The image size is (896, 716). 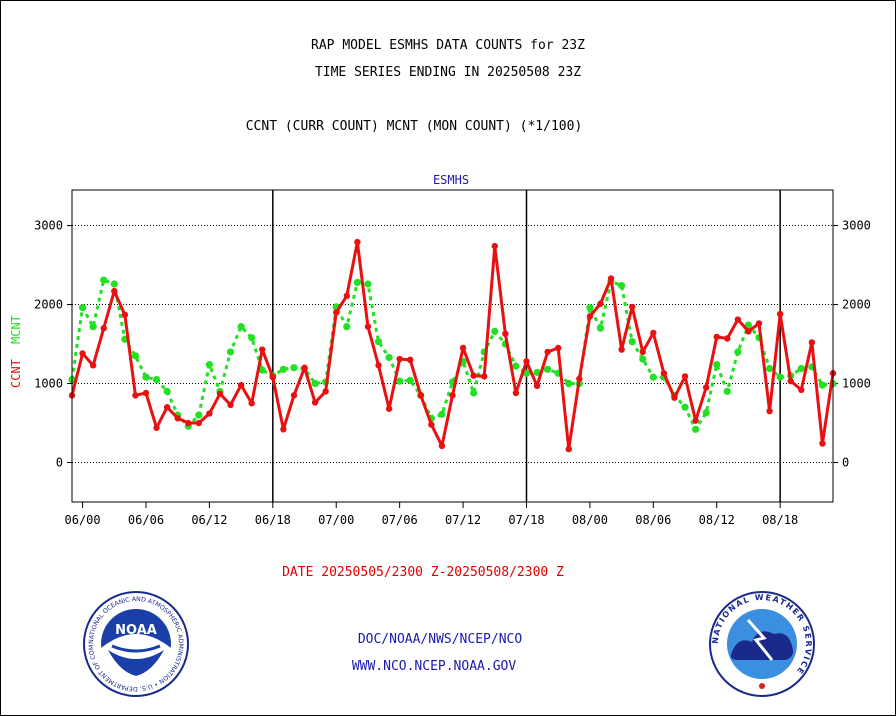 What do you see at coordinates (856, 305) in the screenshot?
I see `y-tick-label-right: 2000` at bounding box center [856, 305].